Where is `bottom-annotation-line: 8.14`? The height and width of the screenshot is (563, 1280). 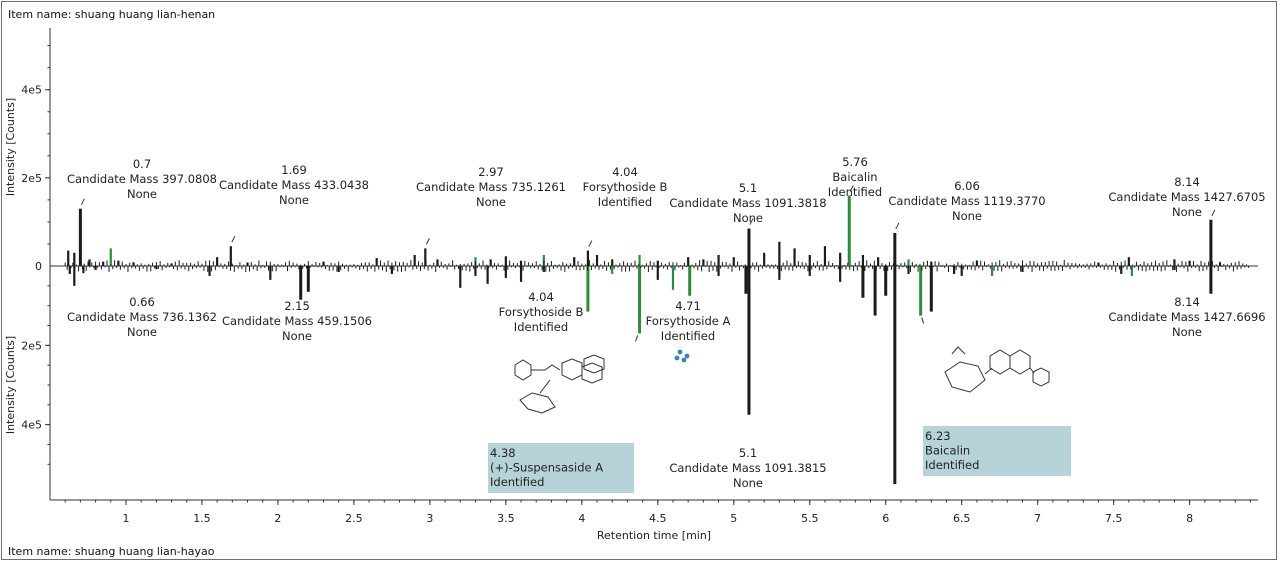
bottom-annotation-line: 8.14 is located at coordinates (1187, 302).